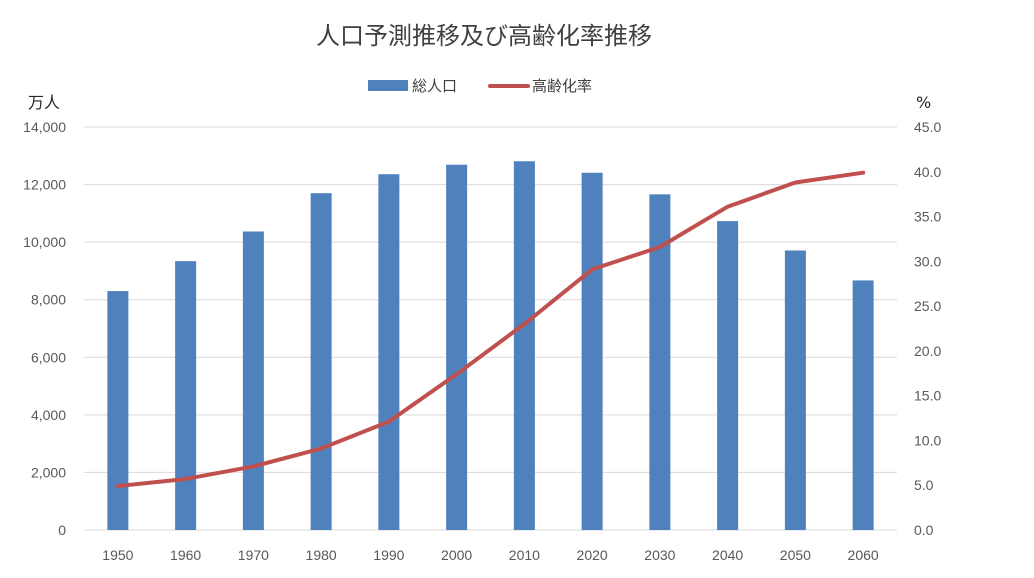 Image resolution: width=1034 pixels, height=578 pixels. I want to click on legend-label-population: 総人口, so click(434, 86).